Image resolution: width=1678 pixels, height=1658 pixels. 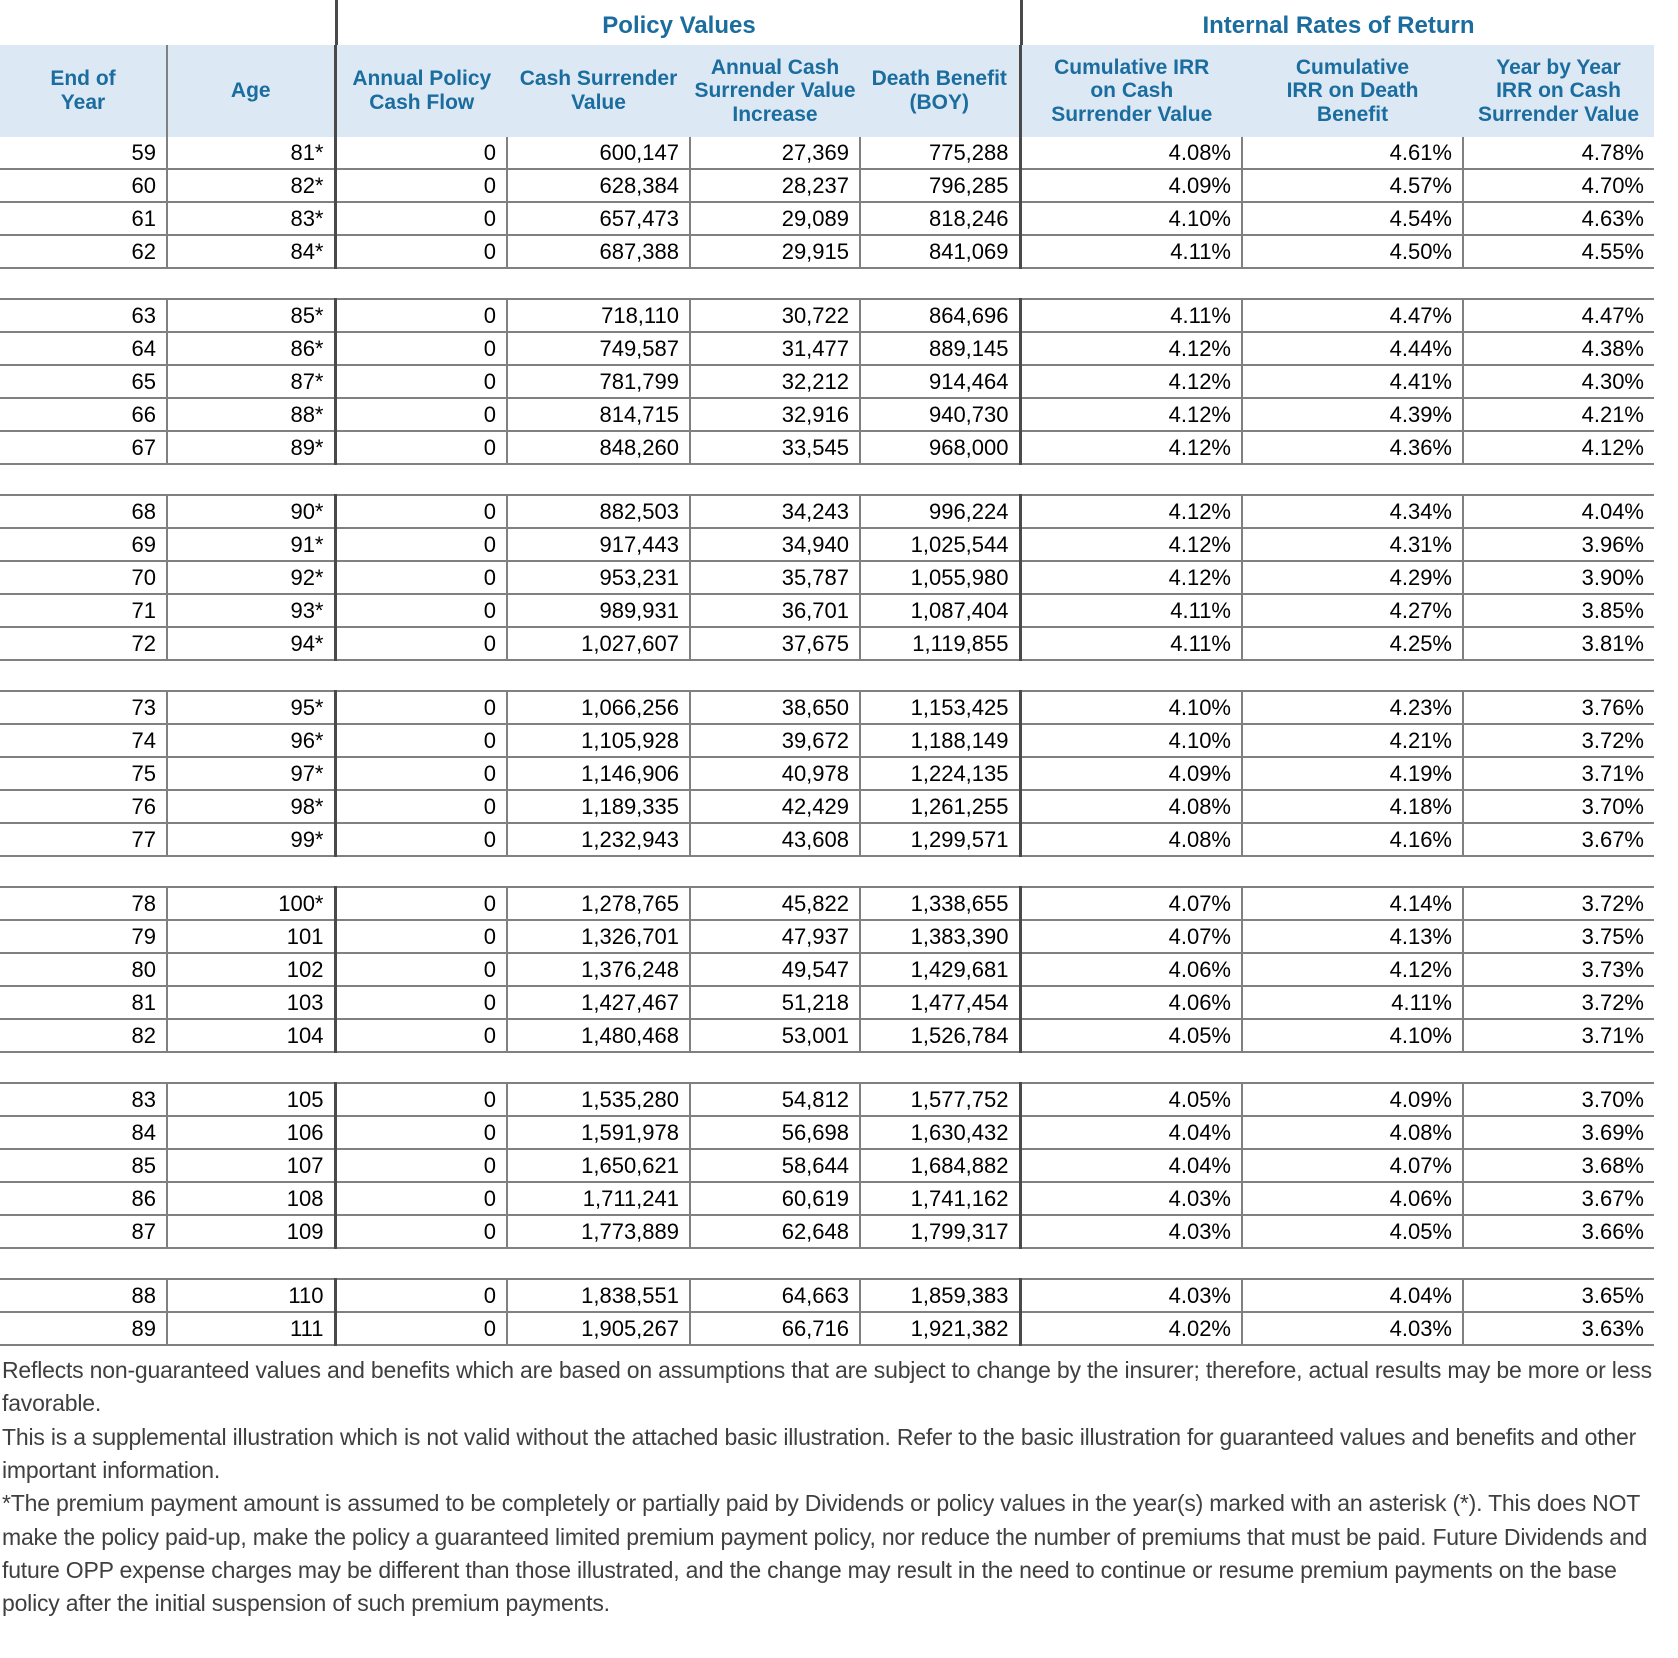 I want to click on cell: 58,644, so click(x=775, y=1166).